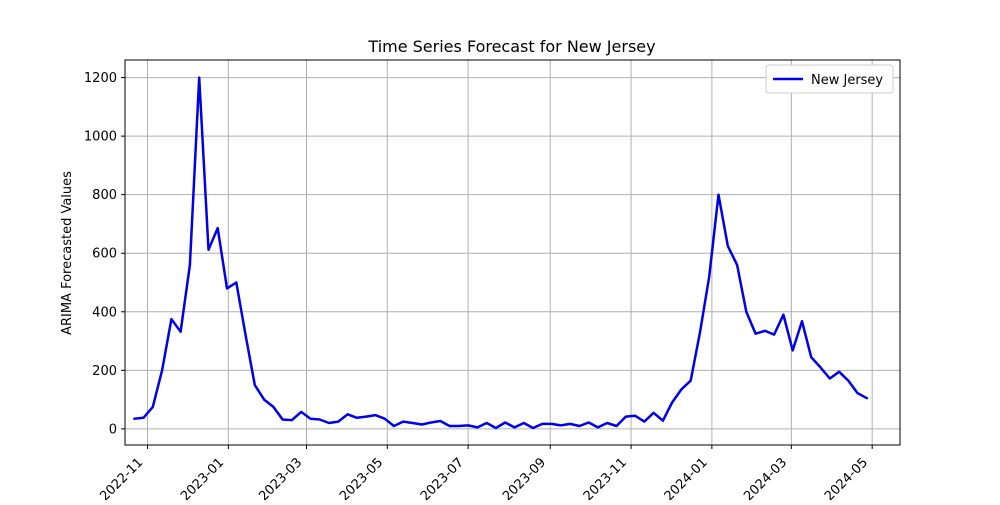 The width and height of the screenshot is (1000, 505). What do you see at coordinates (100, 78) in the screenshot?
I see `y-tick-label: 1200` at bounding box center [100, 78].